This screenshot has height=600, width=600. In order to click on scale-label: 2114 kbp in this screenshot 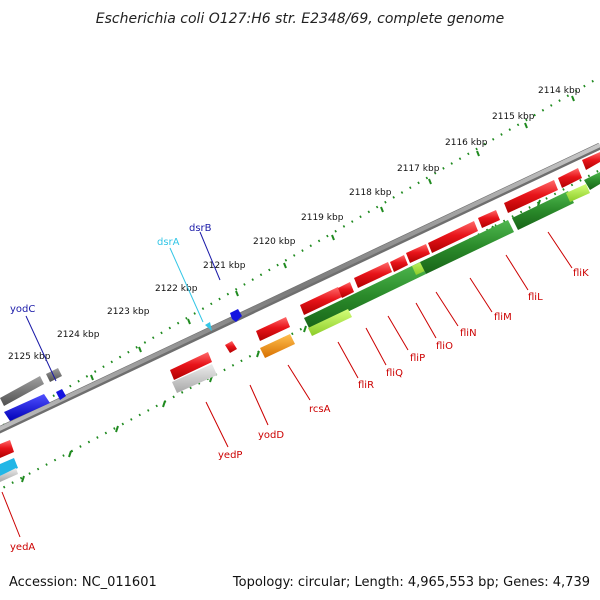, I will do `click(559, 91)`.